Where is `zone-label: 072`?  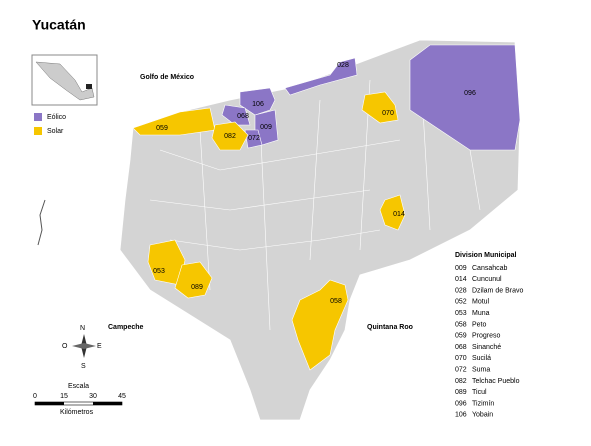
zone-label: 072 is located at coordinates (254, 138).